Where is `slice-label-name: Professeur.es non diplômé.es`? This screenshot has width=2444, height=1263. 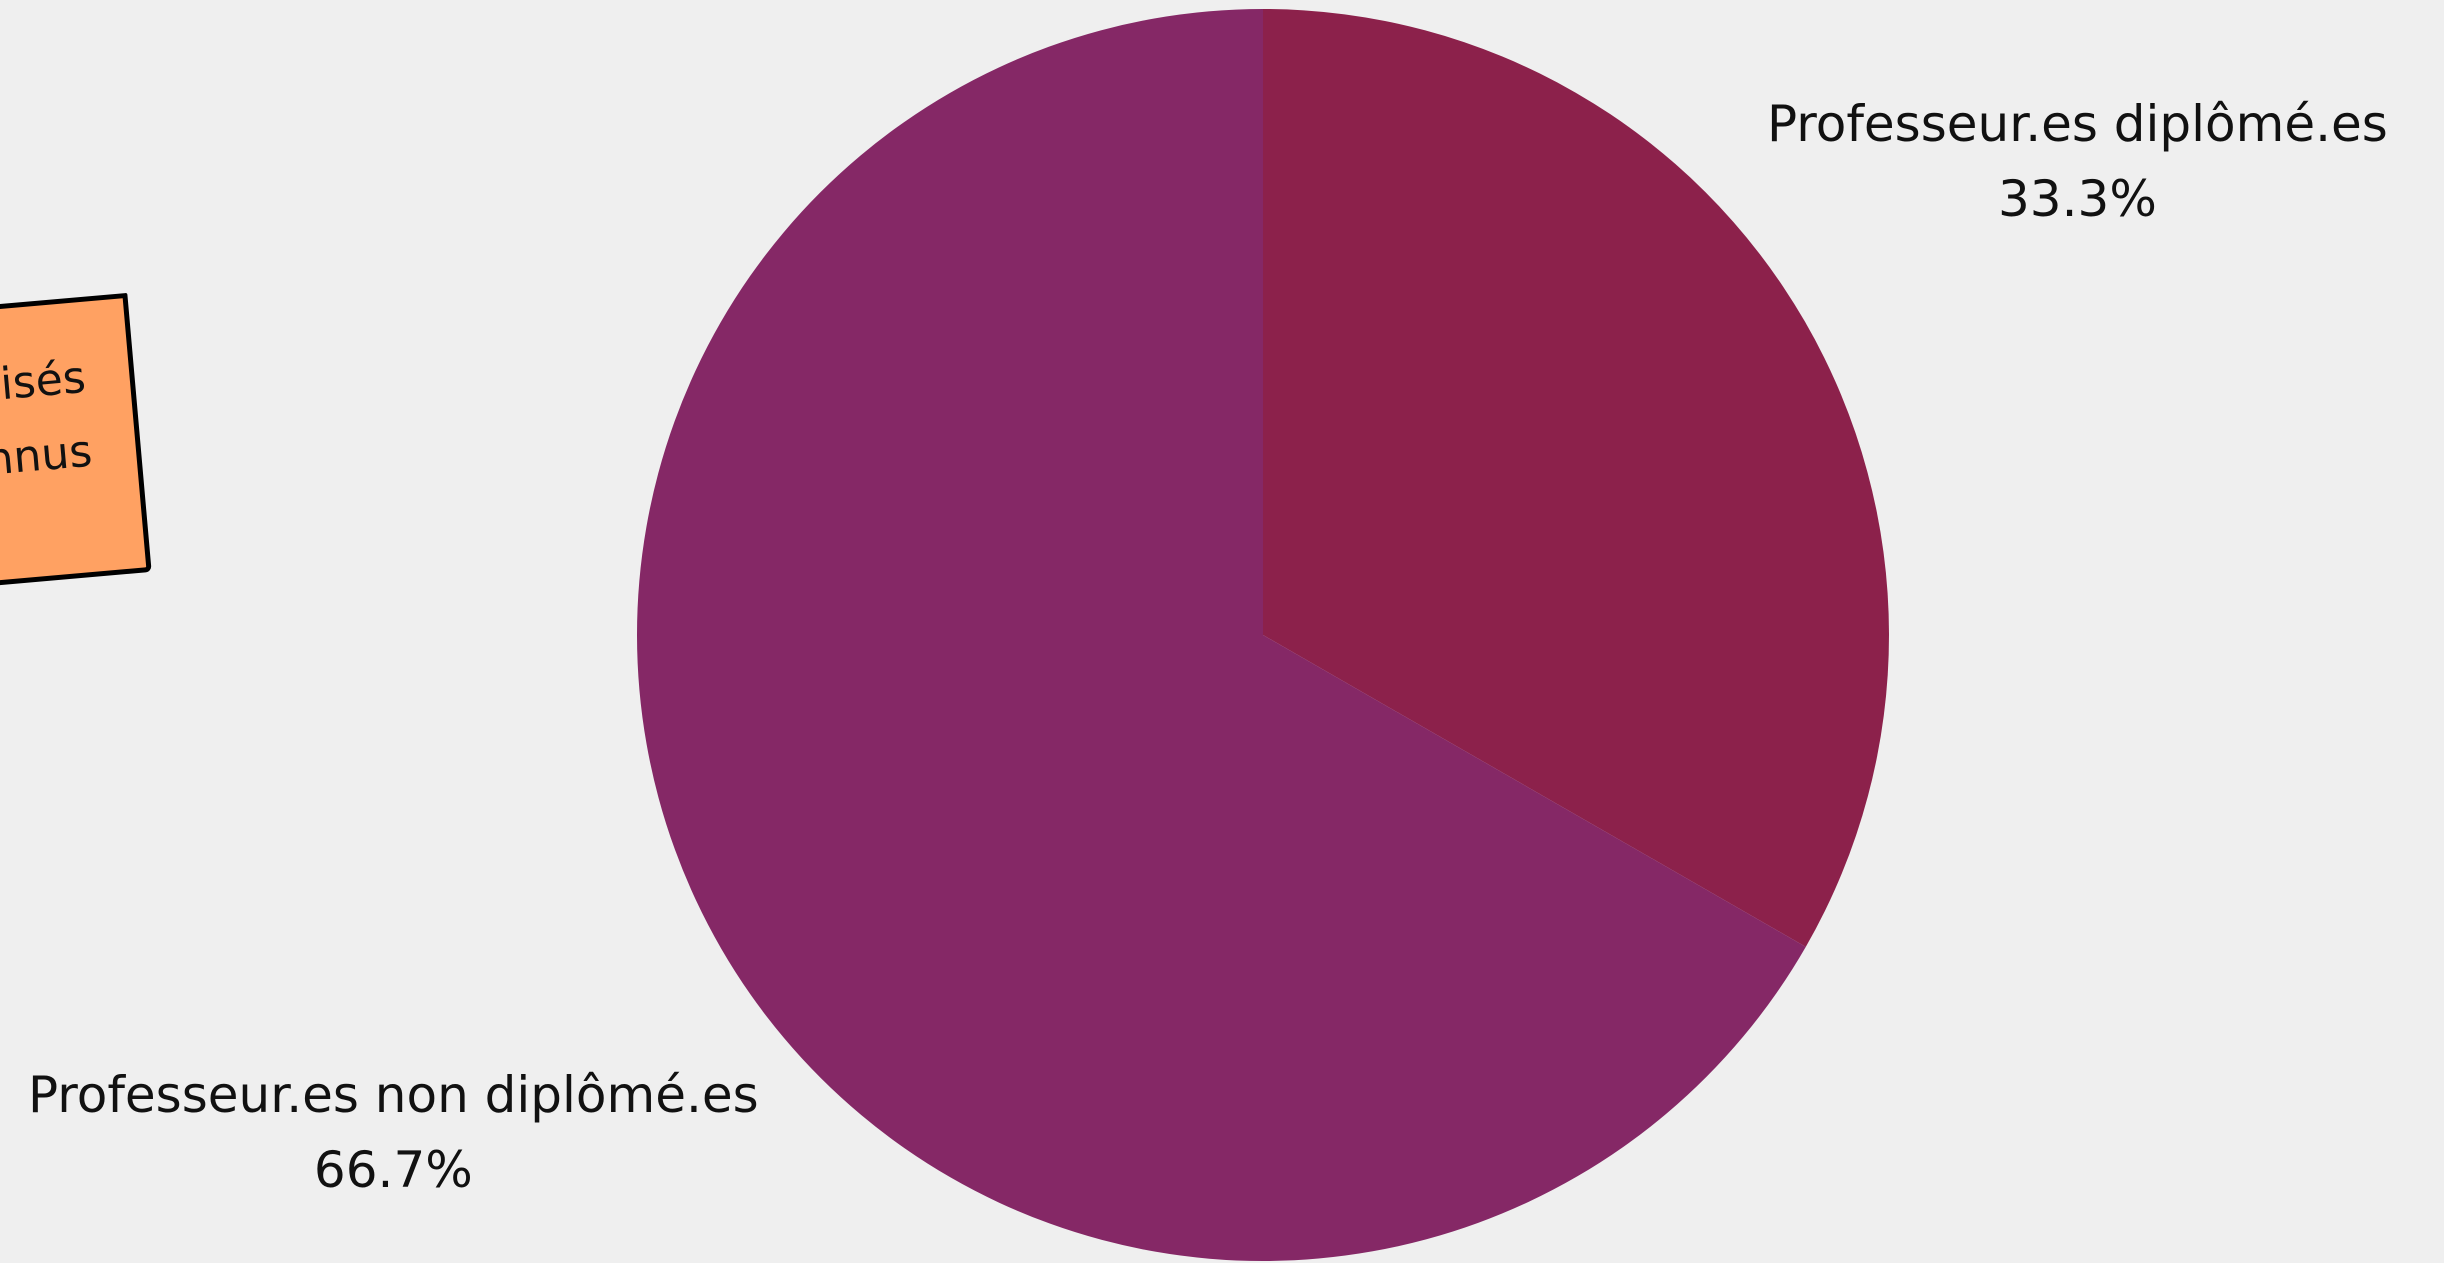 slice-label-name: Professeur.es non diplômé.es is located at coordinates (393, 1095).